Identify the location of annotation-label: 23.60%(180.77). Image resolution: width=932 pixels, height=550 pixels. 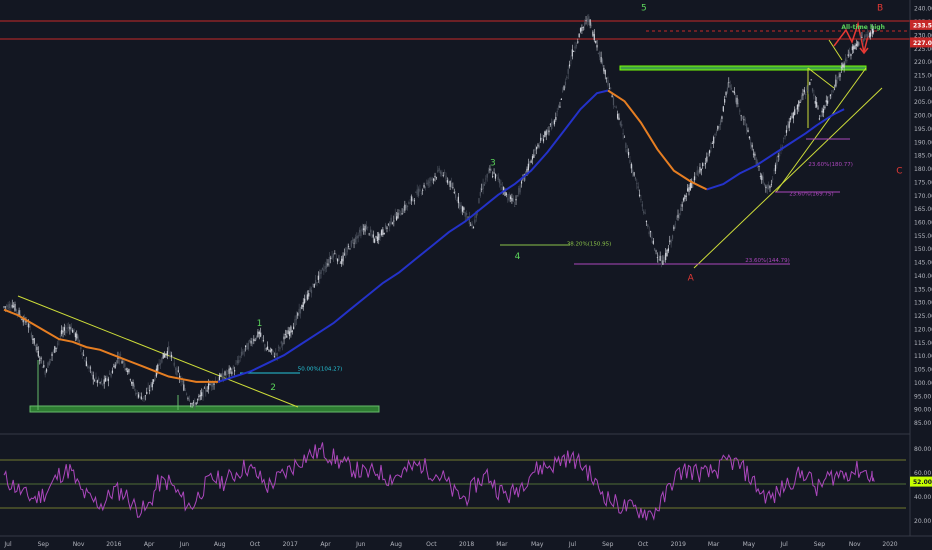
(830, 165).